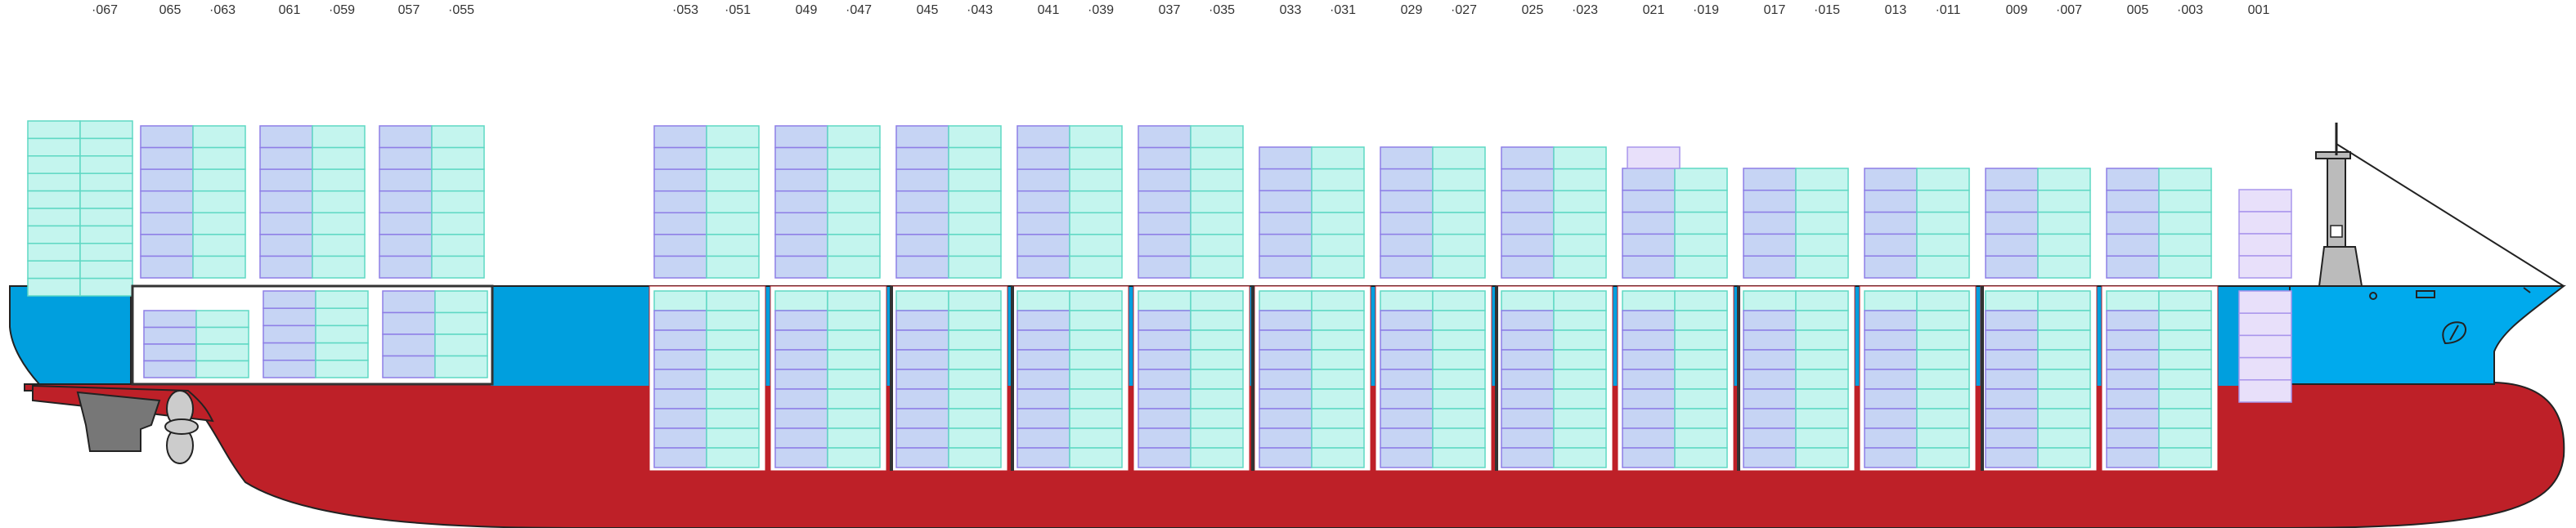  I want to click on bay-label: 001, so click(2259, 10).